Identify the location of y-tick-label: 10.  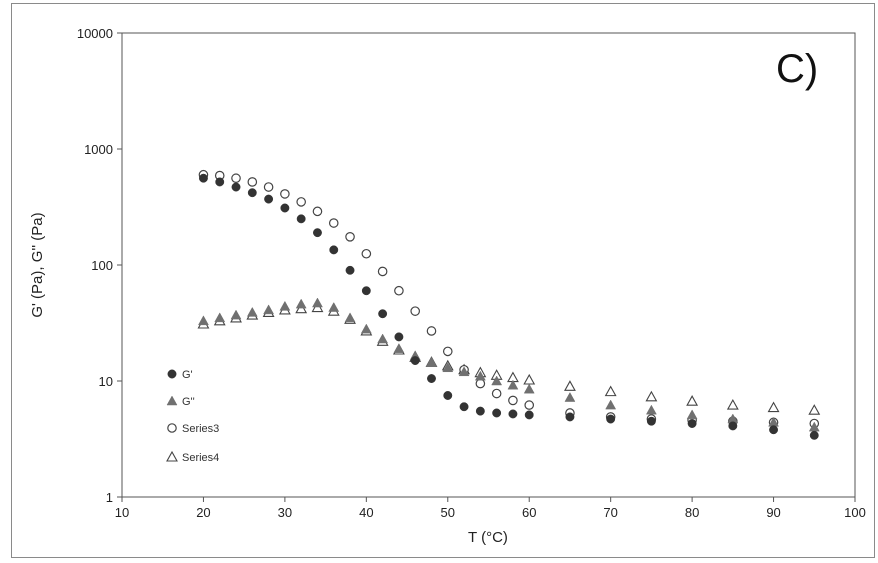
(106, 381).